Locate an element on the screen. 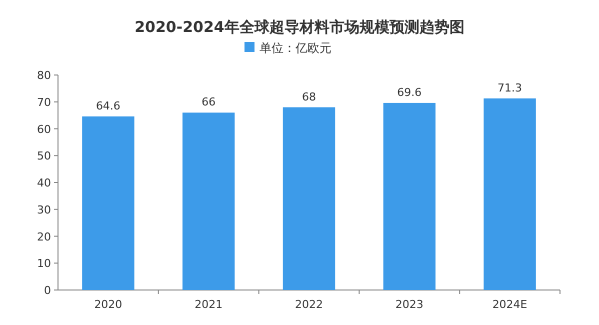 This screenshot has height=325, width=599. chart-title: 2020-2024年全球超导材料市场规模预测趋势图 is located at coordinates (299, 27).